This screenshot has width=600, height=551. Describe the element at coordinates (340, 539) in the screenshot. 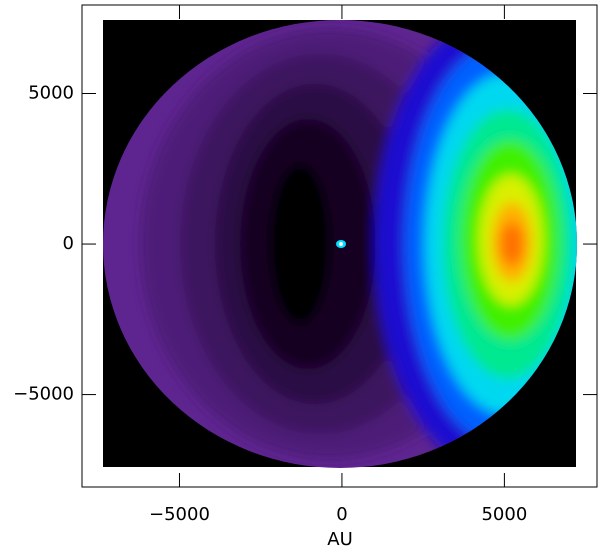

I see `x-axis-label: AU` at that location.